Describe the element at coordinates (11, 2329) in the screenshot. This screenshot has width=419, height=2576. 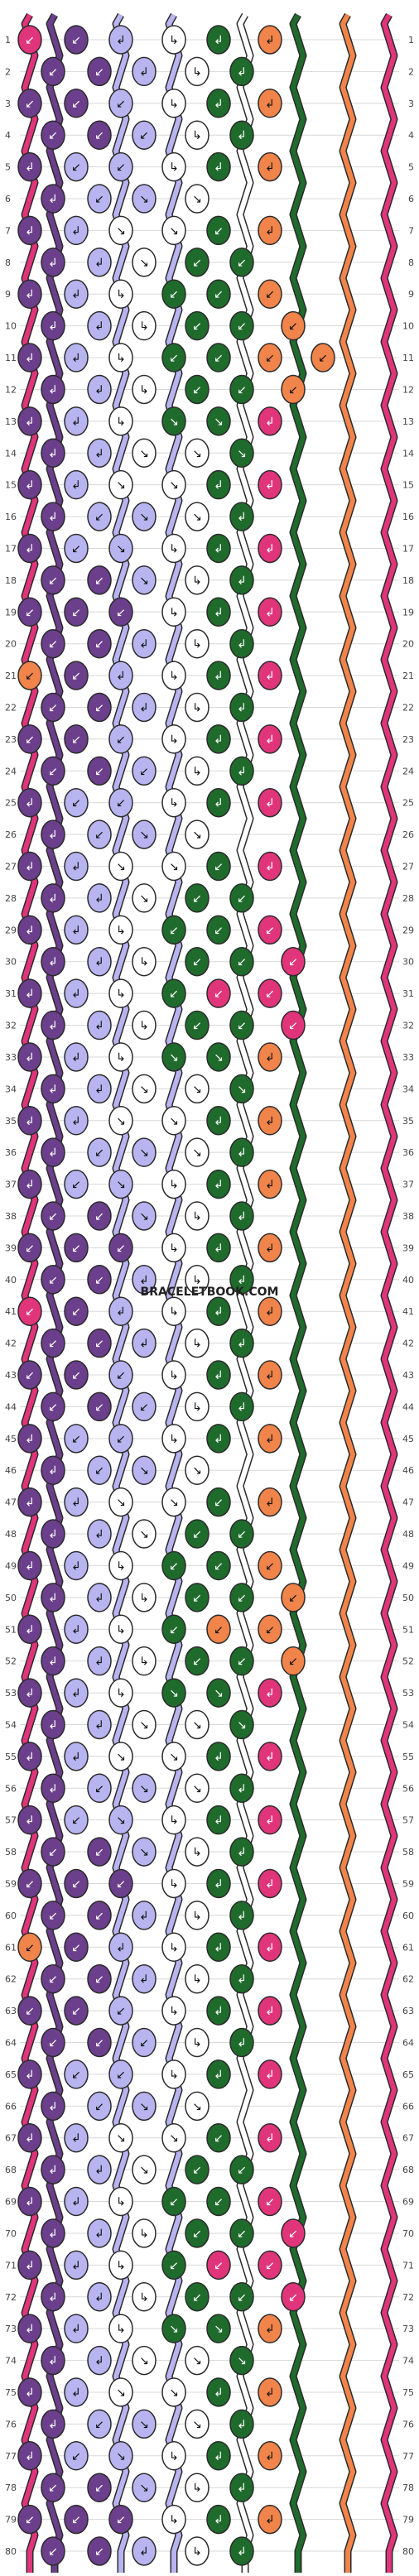
I see `row-number-left: 73` at that location.